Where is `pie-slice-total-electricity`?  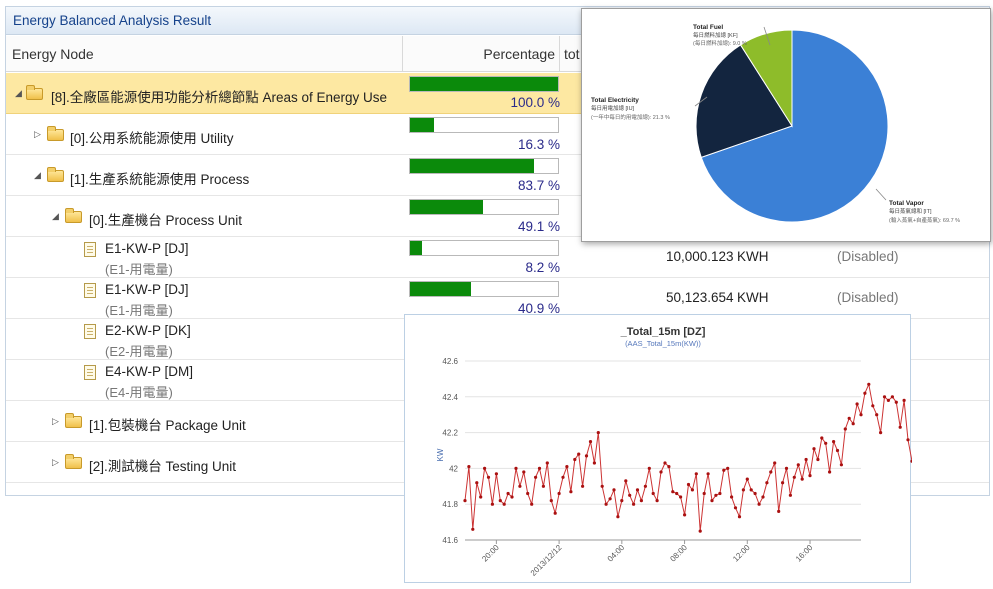
pie-slice-total-electricity is located at coordinates (744, 101).